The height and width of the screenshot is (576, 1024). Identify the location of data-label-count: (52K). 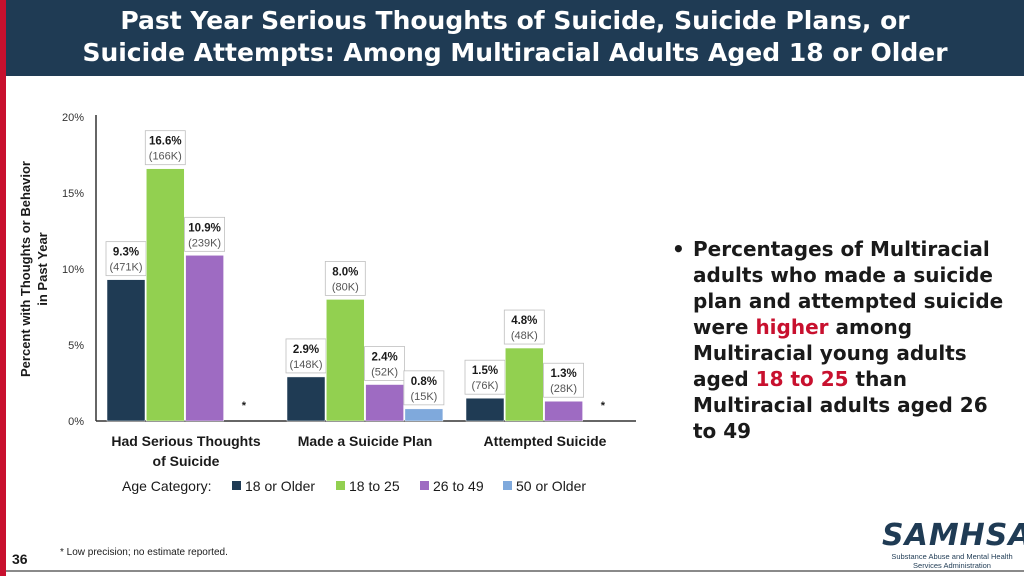
(384, 373).